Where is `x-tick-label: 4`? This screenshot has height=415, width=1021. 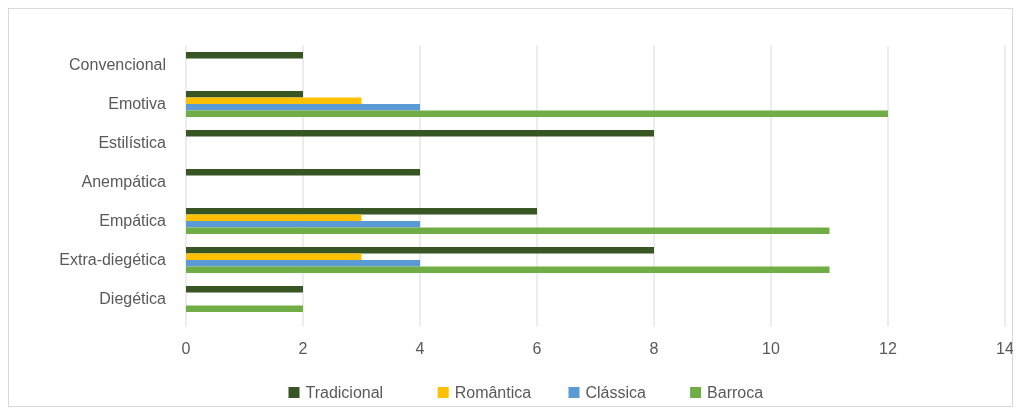
x-tick-label: 4 is located at coordinates (420, 348).